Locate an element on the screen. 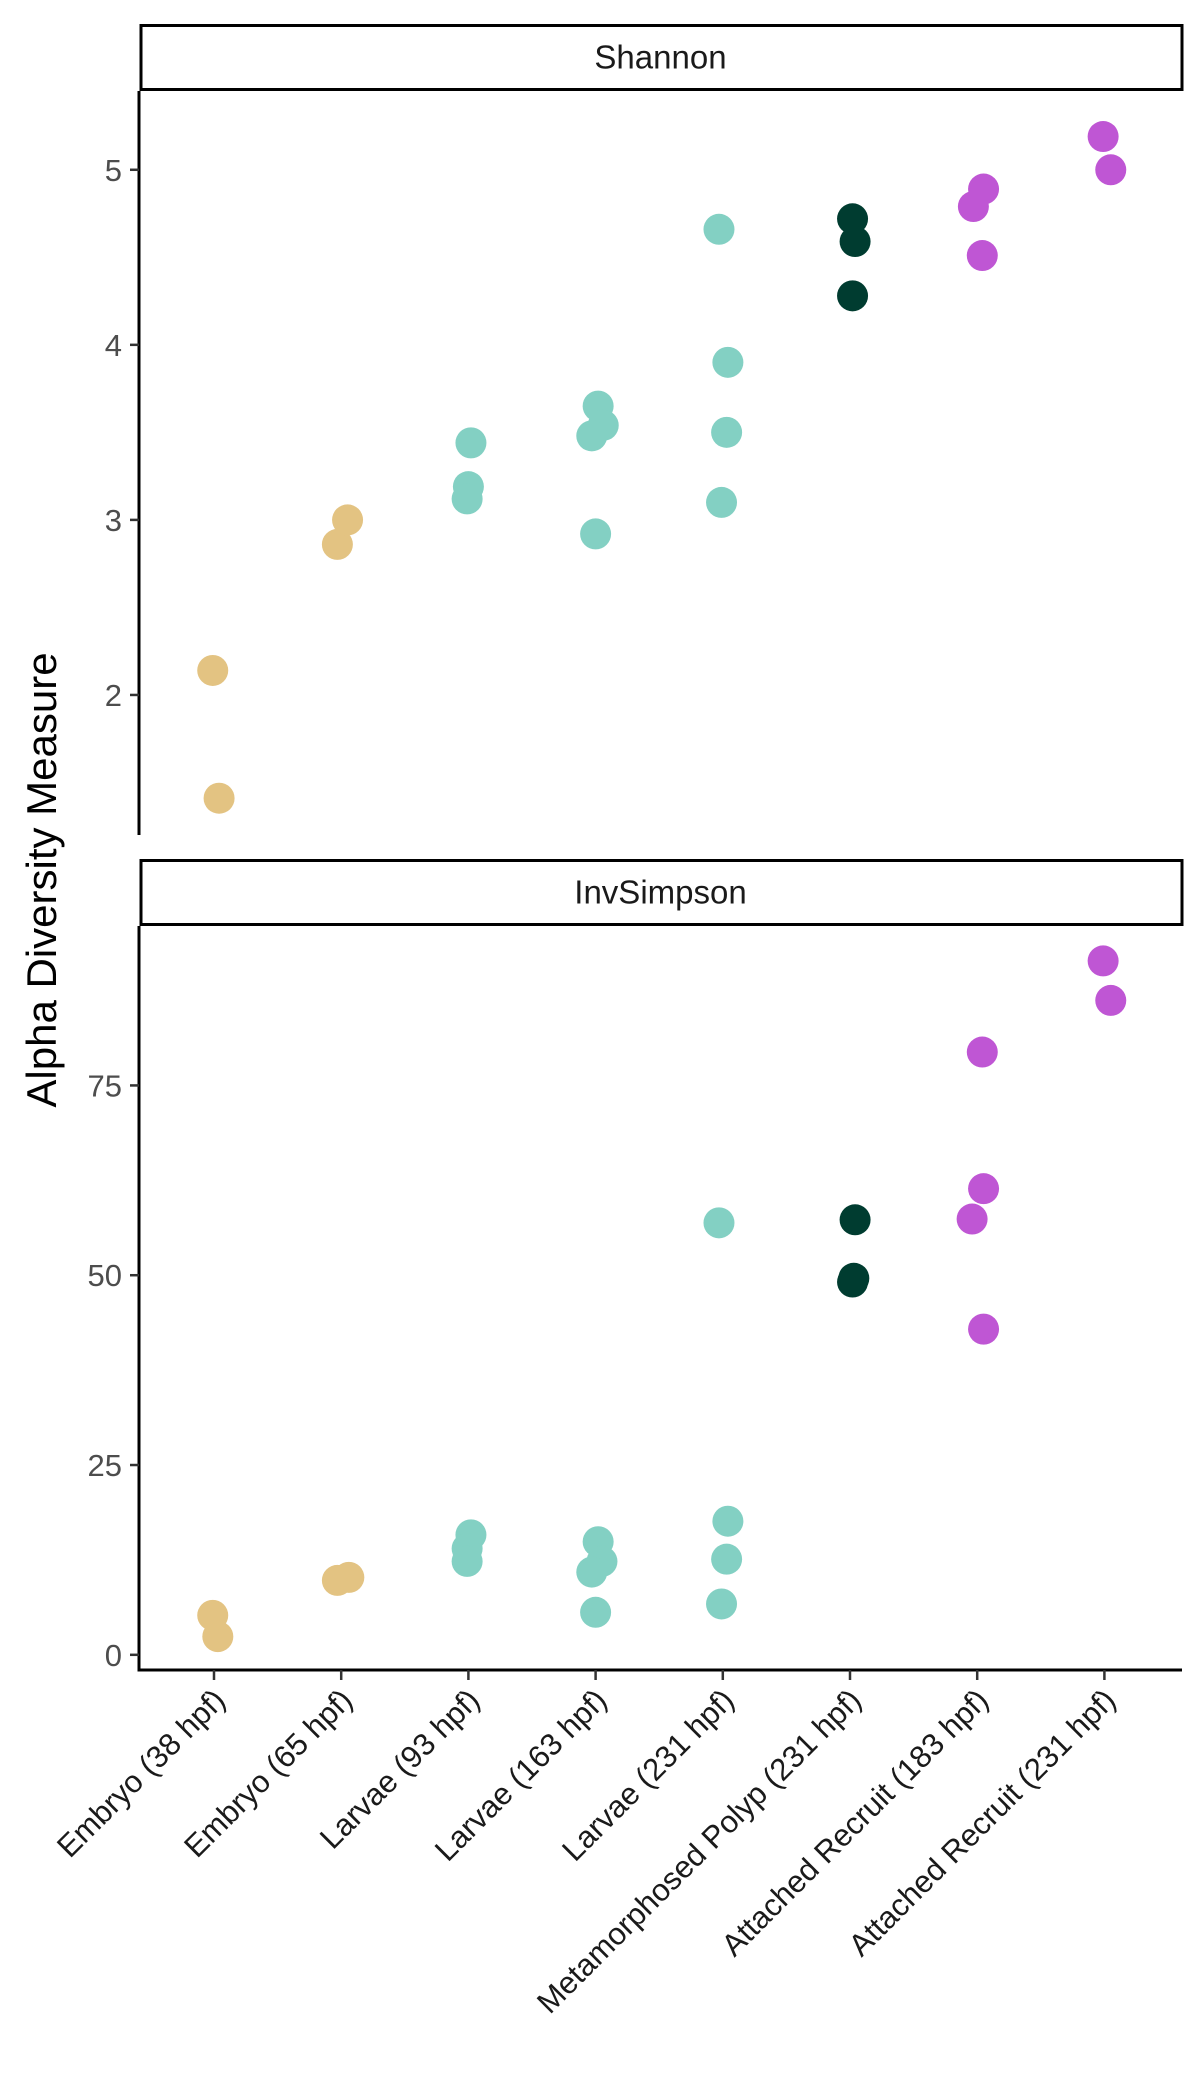 The width and height of the screenshot is (1200, 2100). y-axis-title: Alpha Diversity Measure is located at coordinates (41, 879).